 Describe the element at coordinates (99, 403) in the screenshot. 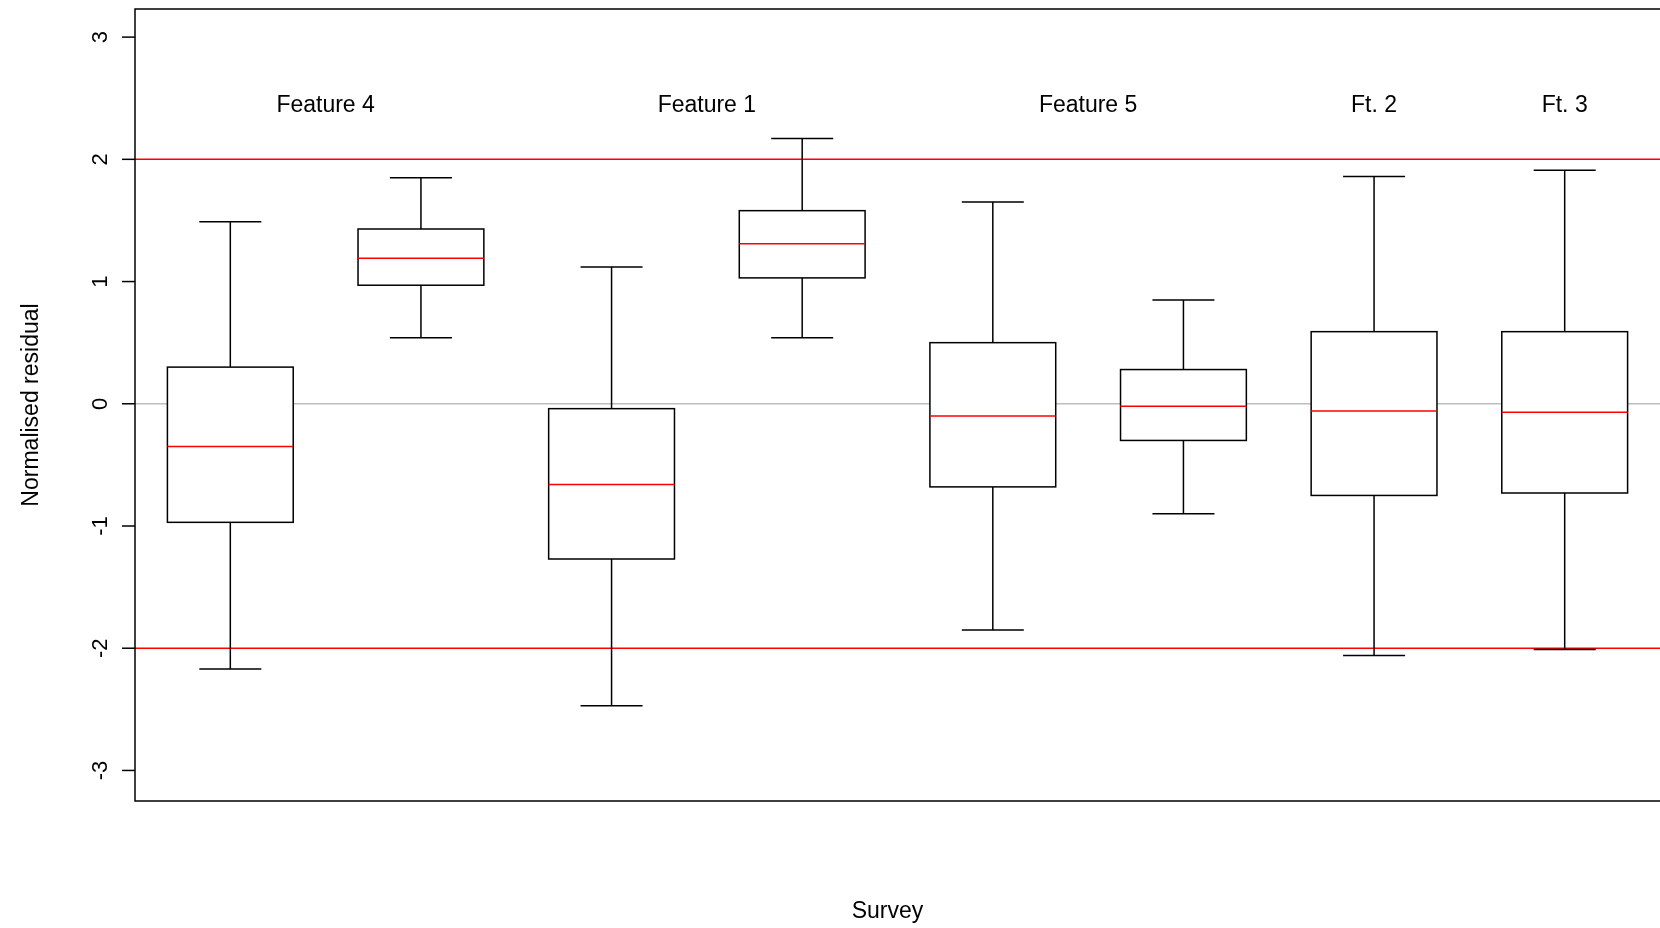

I see `y-tick-label: 0` at that location.